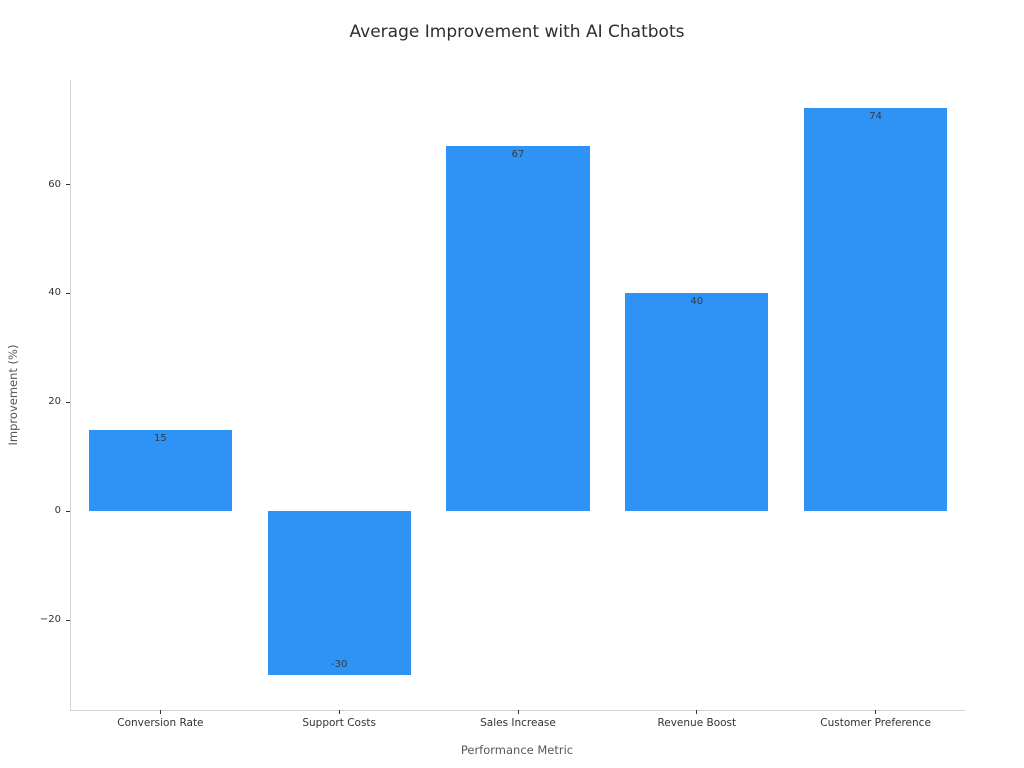  Describe the element at coordinates (875, 117) in the screenshot. I see `bar-value-label: 74` at that location.